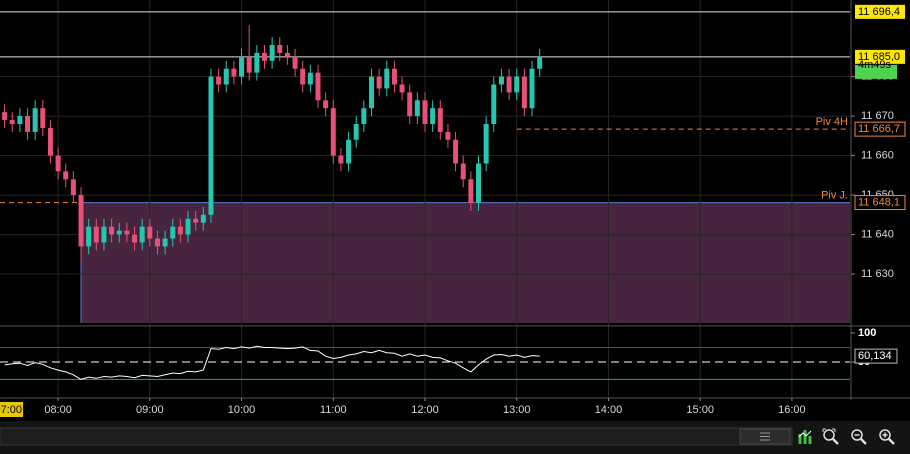 The height and width of the screenshot is (454, 910). Describe the element at coordinates (150, 410) in the screenshot. I see `x-tick-label: 09:00` at that location.